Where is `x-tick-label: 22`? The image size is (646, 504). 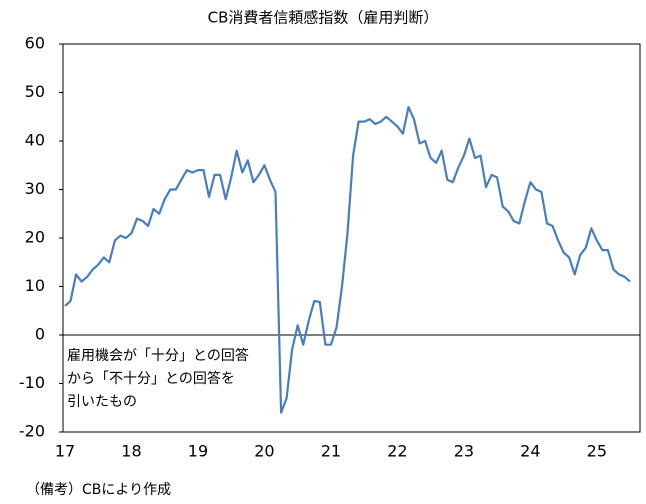
x-tick-label: 22 is located at coordinates (397, 451).